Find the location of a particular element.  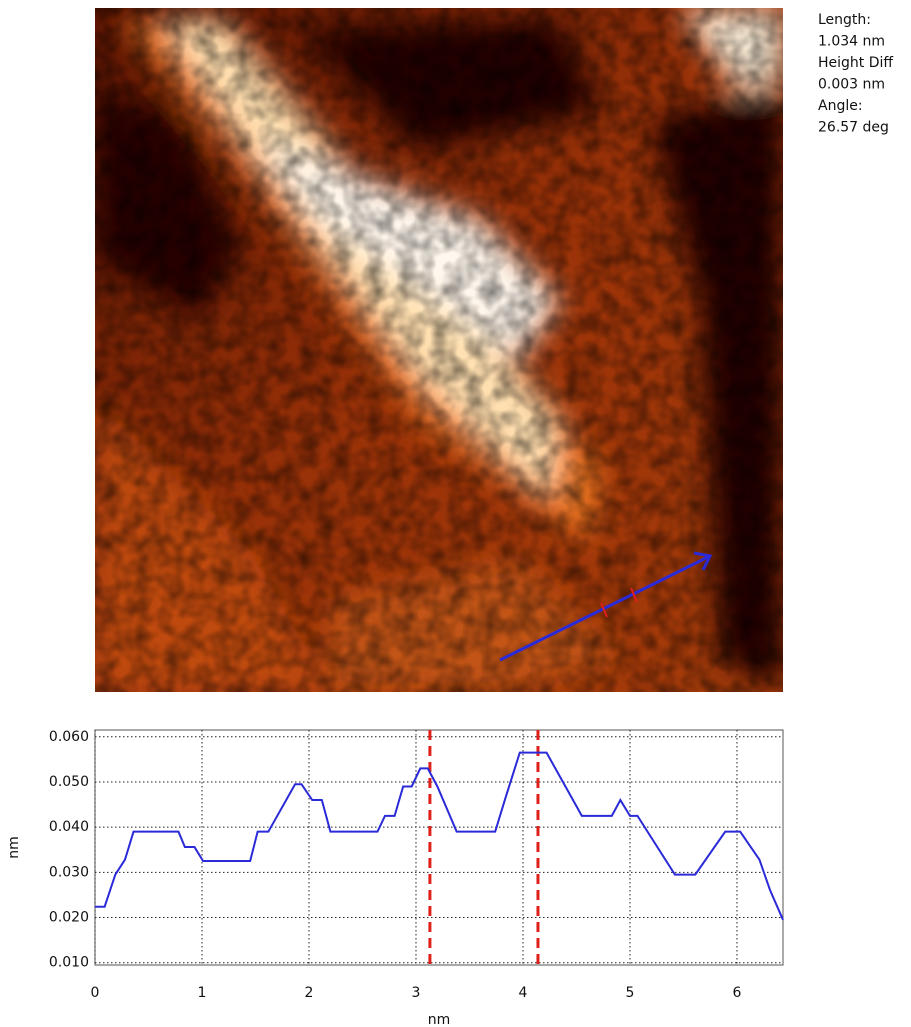

x-tick-label: 1 is located at coordinates (202, 993).